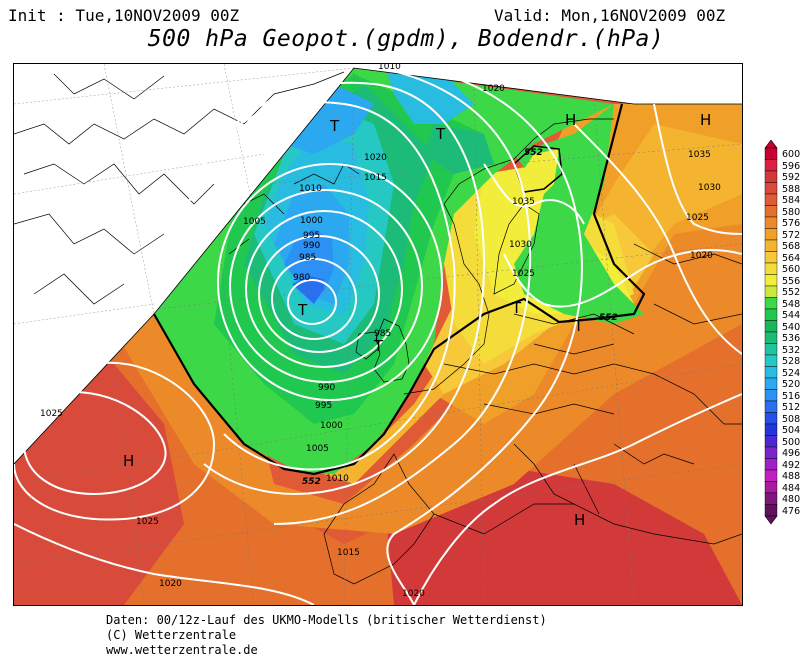 The image size is (812, 671). What do you see at coordinates (791, 511) in the screenshot?
I see `scale-label: 476` at bounding box center [791, 511].